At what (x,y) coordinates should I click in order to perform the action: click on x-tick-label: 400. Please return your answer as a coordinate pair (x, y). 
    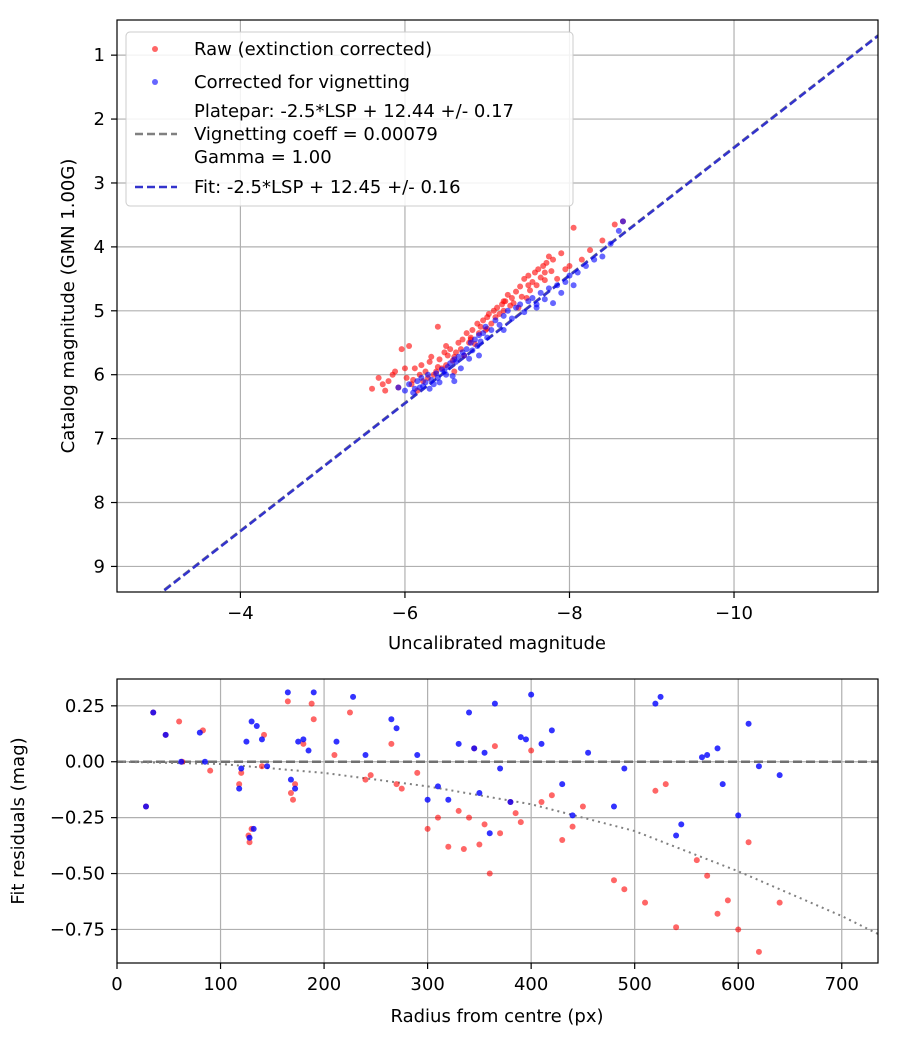
    Looking at the image, I should click on (531, 984).